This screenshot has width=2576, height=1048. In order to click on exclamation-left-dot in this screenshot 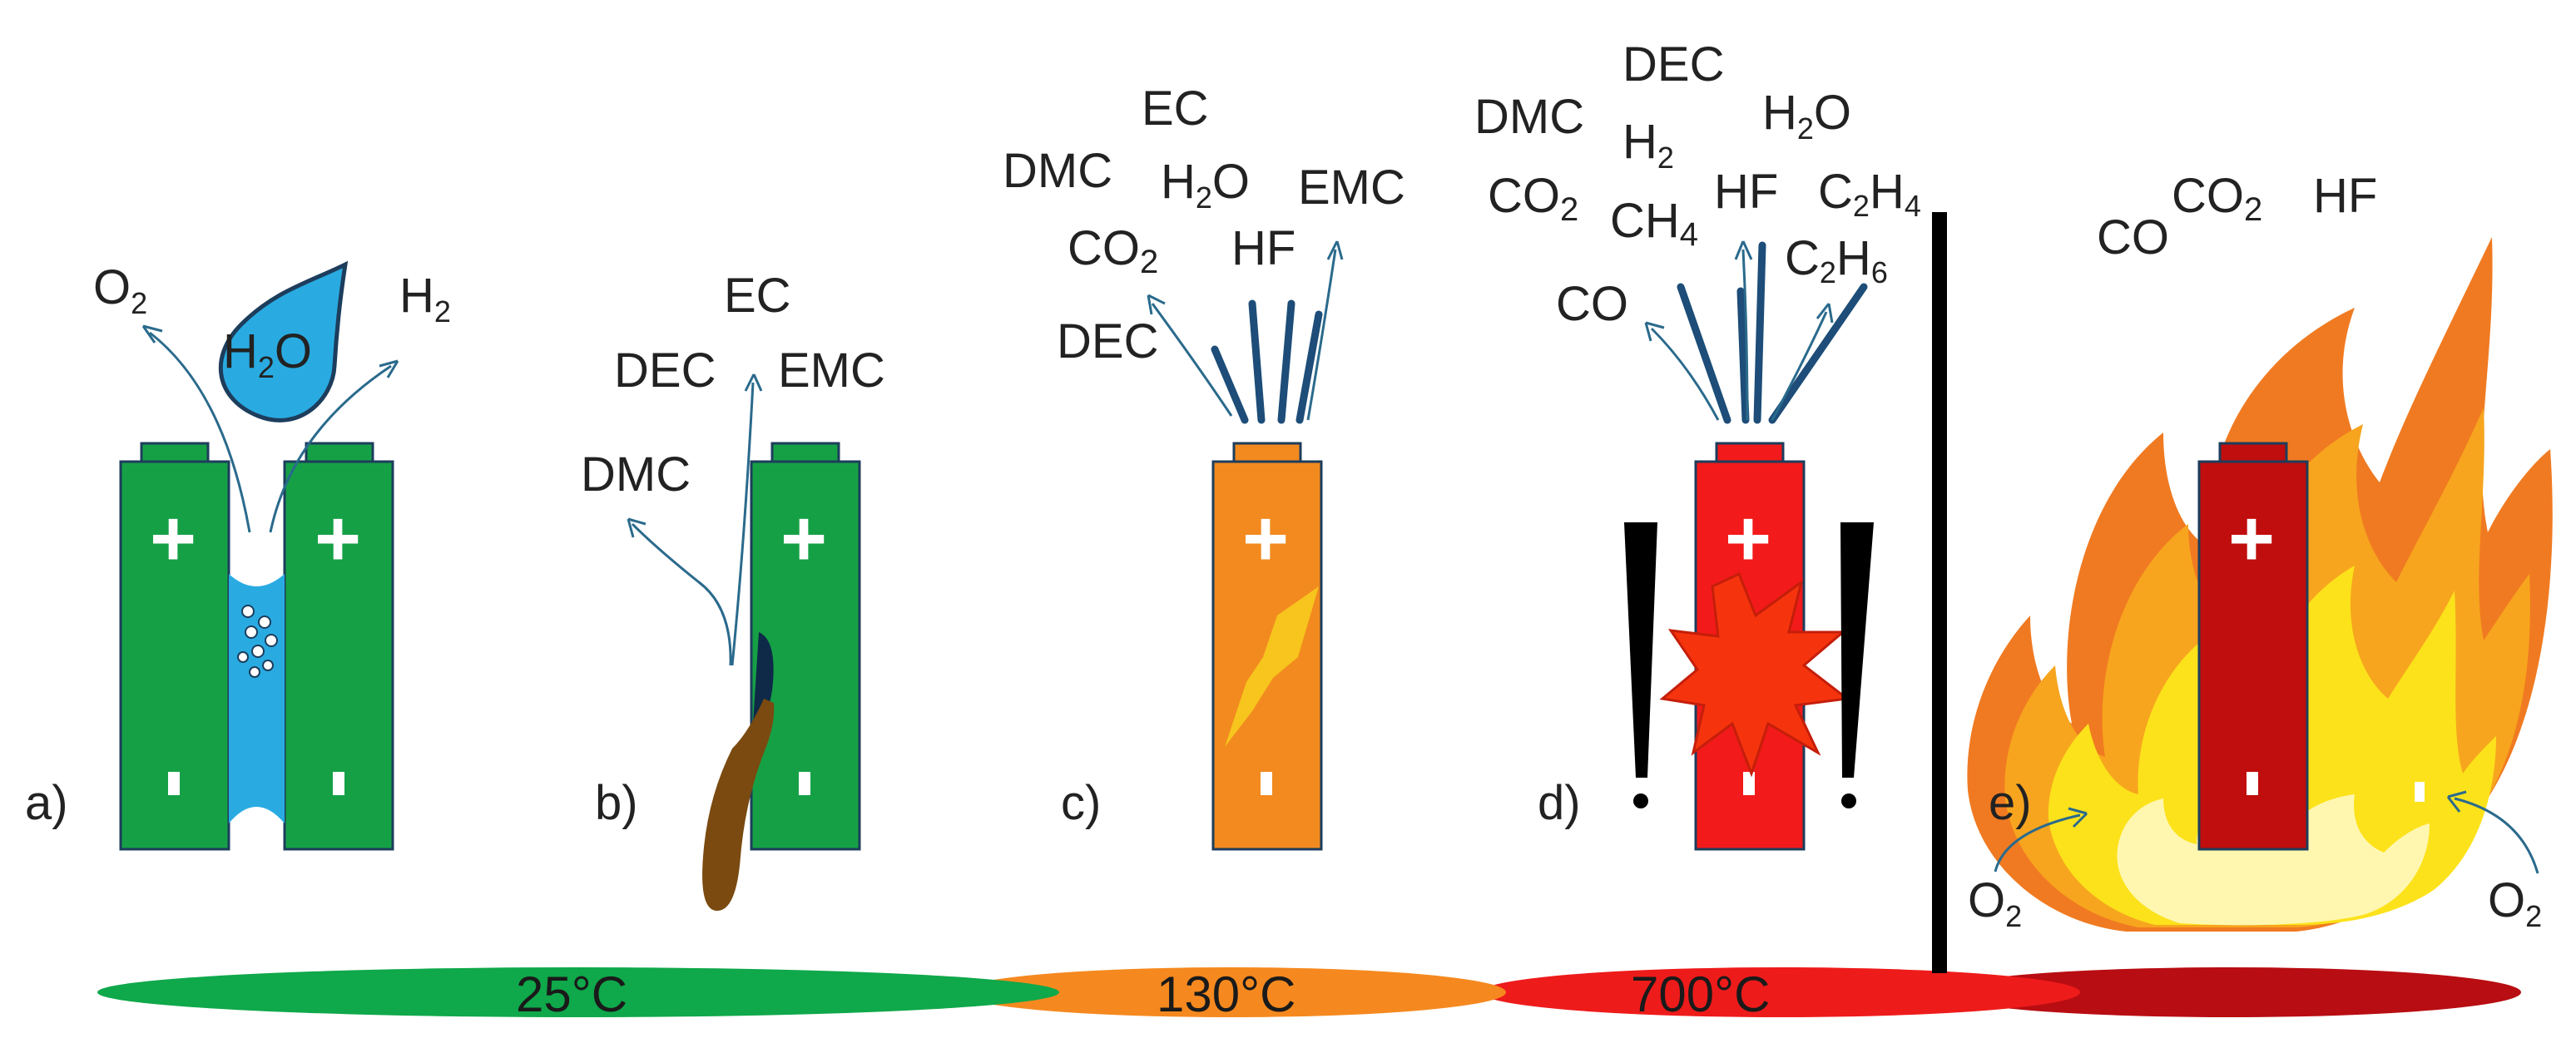, I will do `click(1641, 801)`.